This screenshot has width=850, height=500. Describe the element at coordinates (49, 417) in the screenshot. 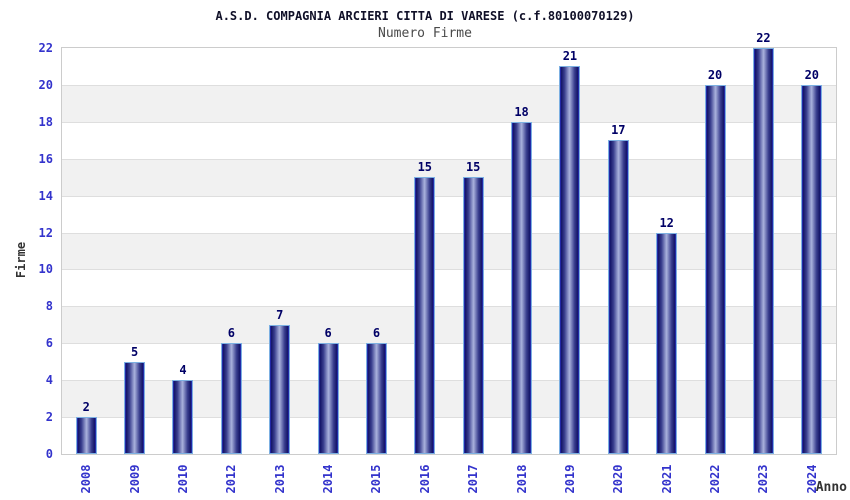

I see `y-tick-label: 2` at that location.